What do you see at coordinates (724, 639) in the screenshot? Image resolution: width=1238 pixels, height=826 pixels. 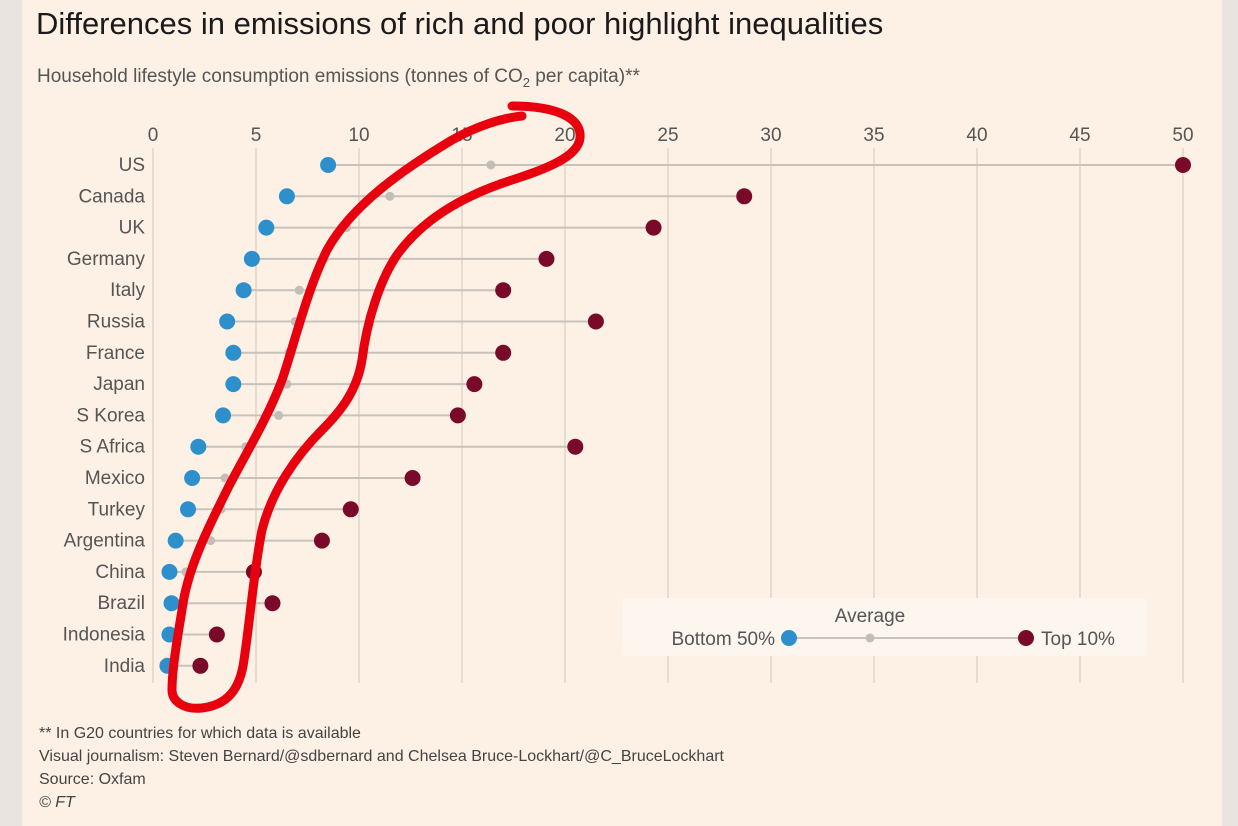 I see `legend-bottom50-label: Bottom 50%` at bounding box center [724, 639].